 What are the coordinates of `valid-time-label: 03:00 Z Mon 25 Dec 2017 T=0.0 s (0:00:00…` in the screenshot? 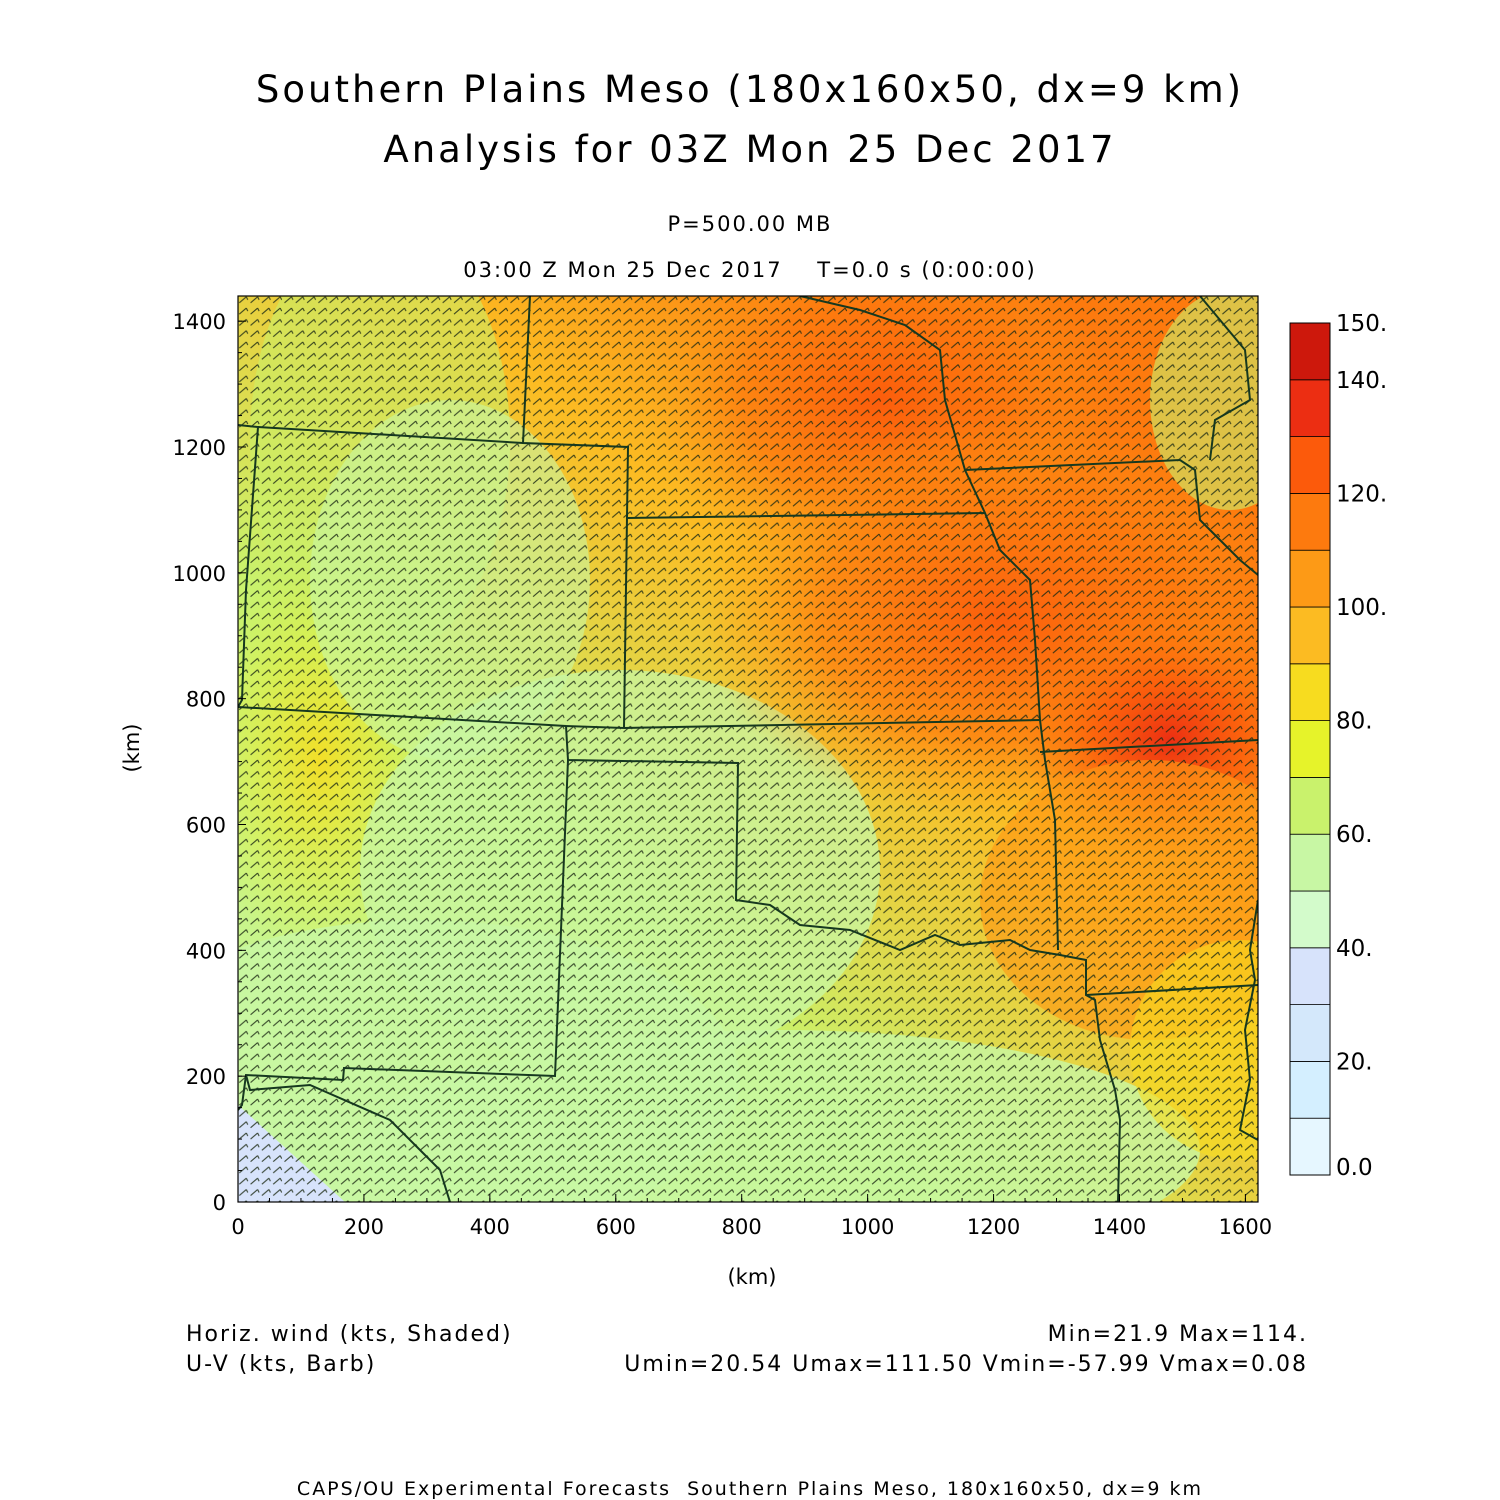 It's located at (750, 270).